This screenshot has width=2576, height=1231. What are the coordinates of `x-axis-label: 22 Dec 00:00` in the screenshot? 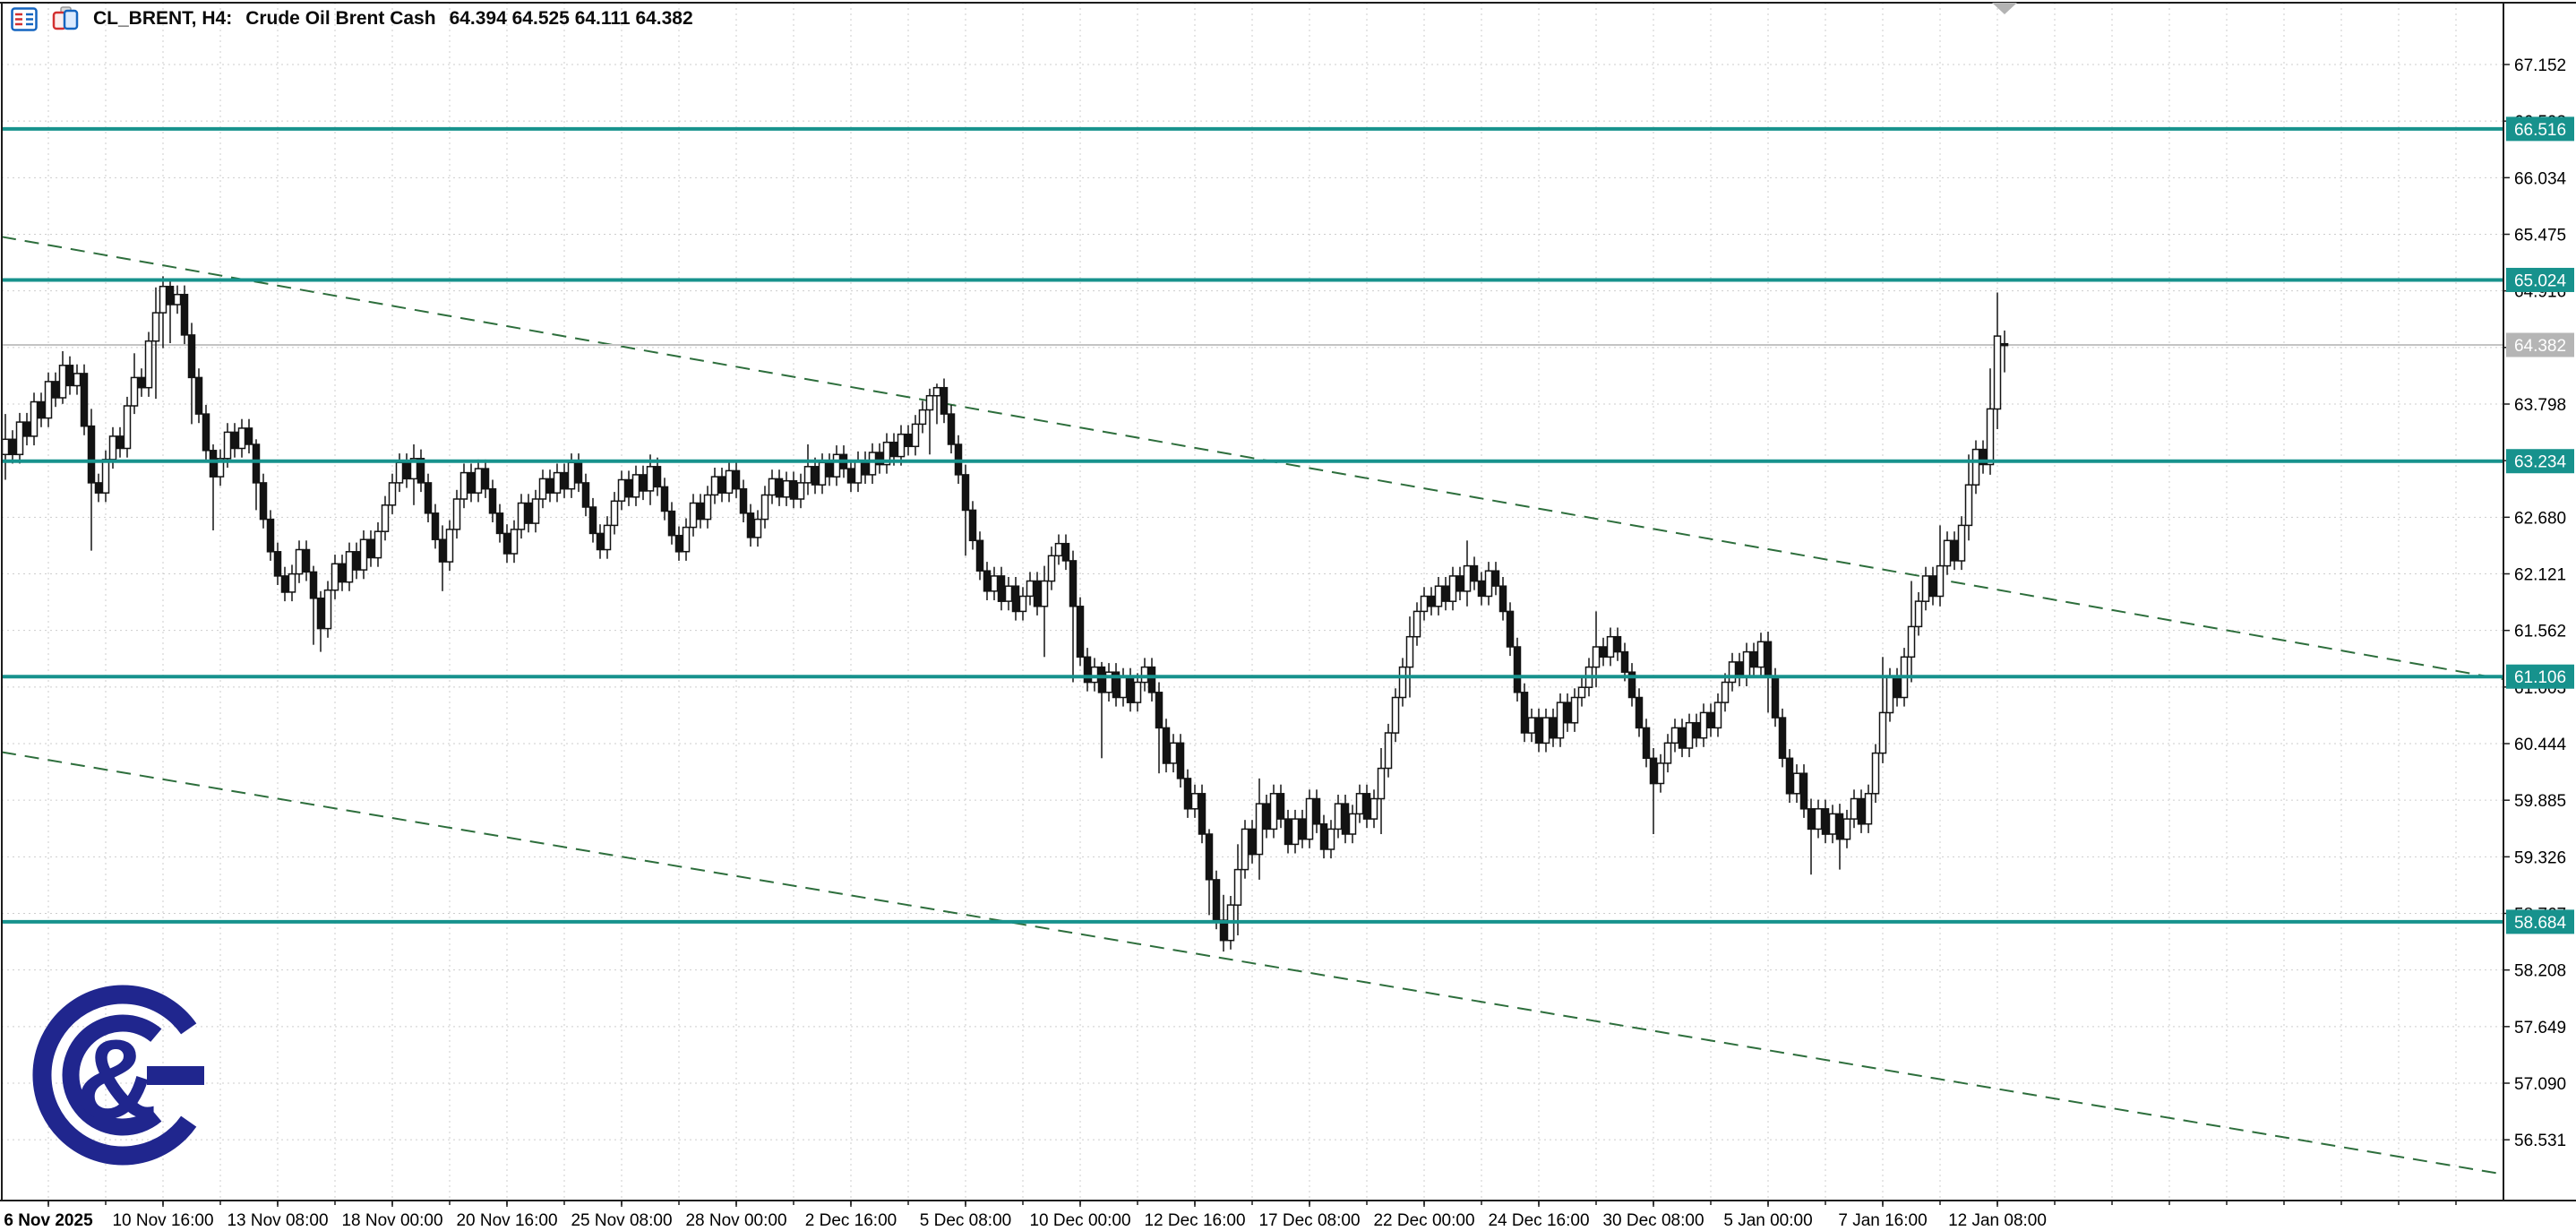 It's located at (1423, 1220).